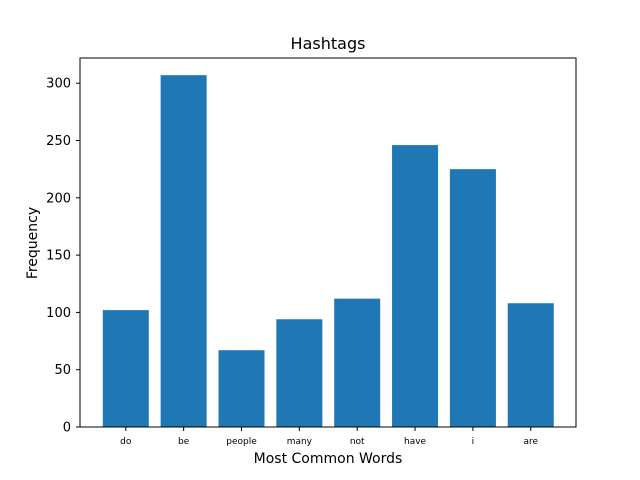 The width and height of the screenshot is (640, 480). Describe the element at coordinates (58, 84) in the screenshot. I see `y-tick-label: 300` at that location.